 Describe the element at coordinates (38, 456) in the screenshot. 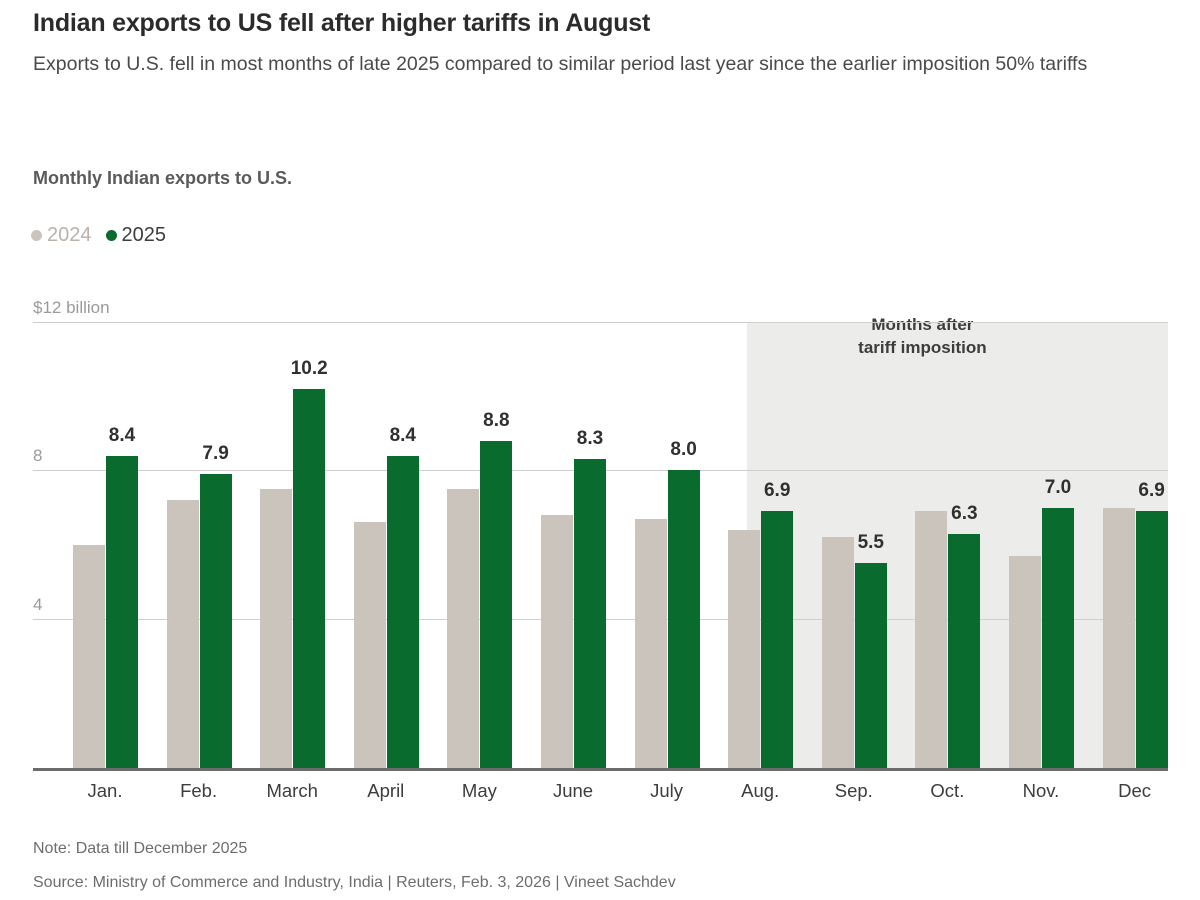

I see `y-tick-label-8: 8` at that location.